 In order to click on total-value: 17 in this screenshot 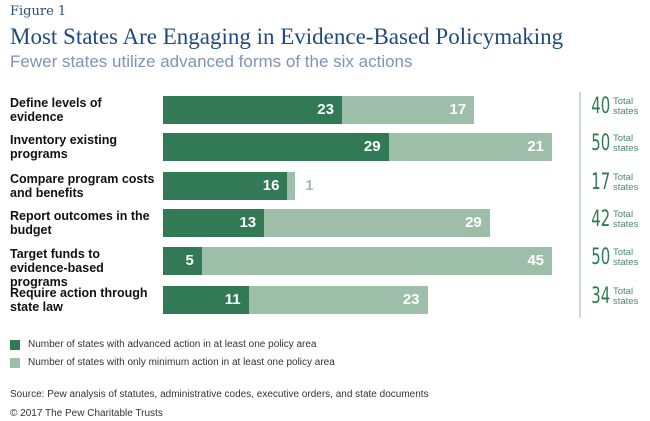, I will do `click(600, 182)`.